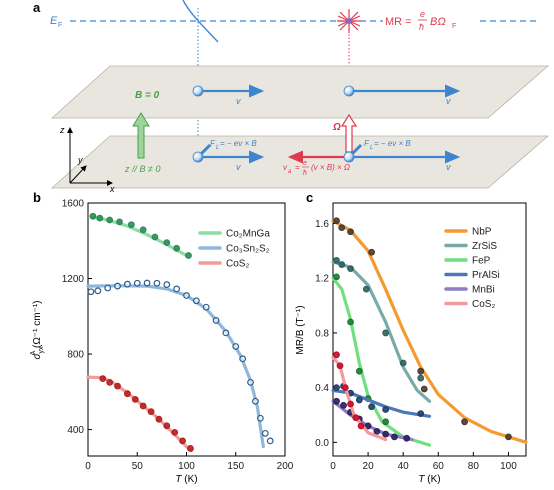 This screenshot has height=490, width=554. I want to click on lorentz-label-left-rest: = − ev × B, so click(238, 143).